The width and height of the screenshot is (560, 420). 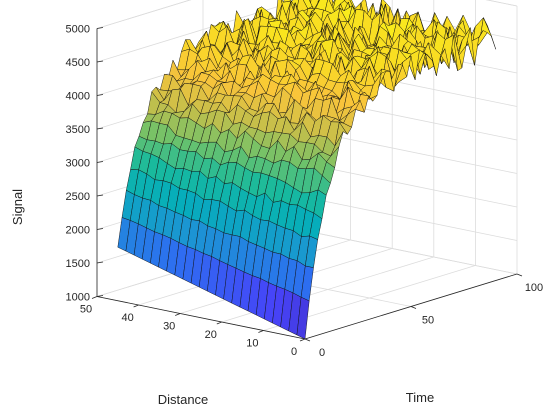 I want to click on y-tick-label: 50, so click(x=86, y=310).